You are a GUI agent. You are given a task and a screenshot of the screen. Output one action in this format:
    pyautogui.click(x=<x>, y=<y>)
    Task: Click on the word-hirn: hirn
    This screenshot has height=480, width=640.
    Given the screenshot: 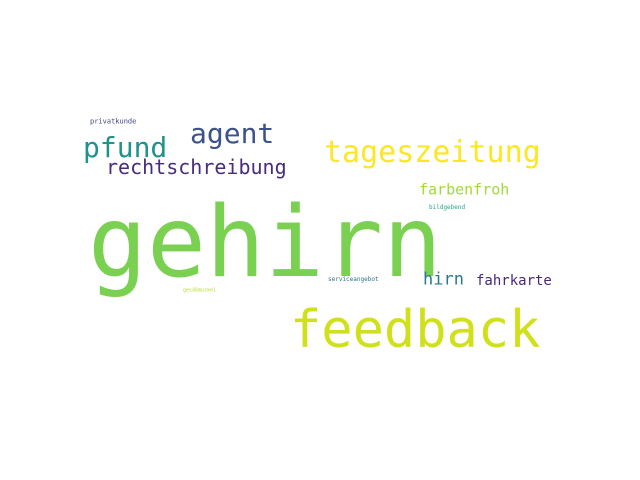 What is the action you would take?
    pyautogui.click(x=443, y=279)
    